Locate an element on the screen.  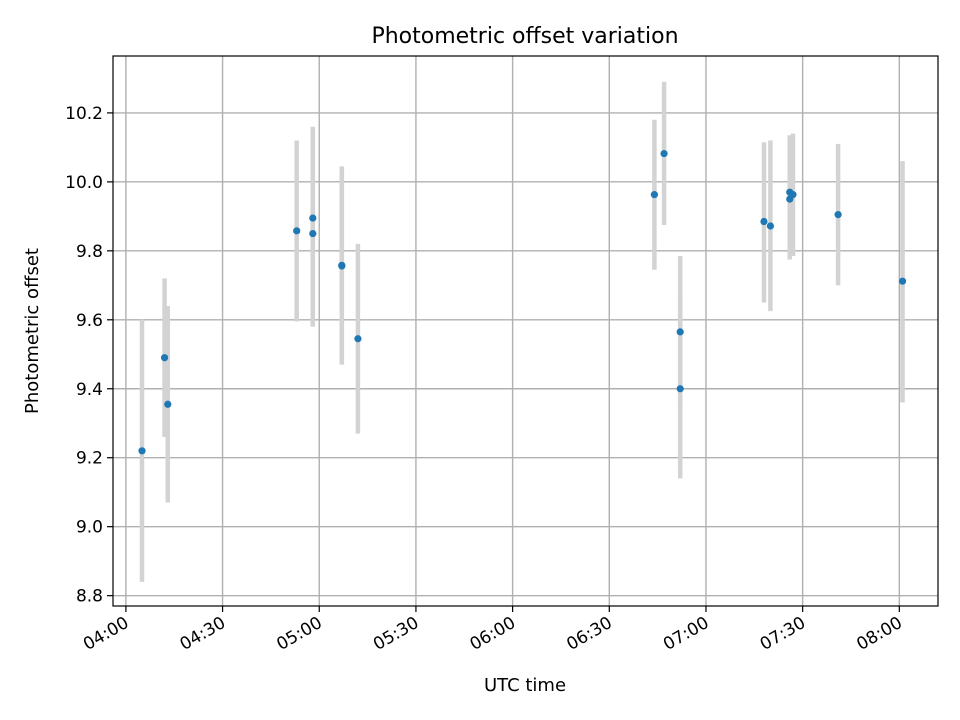
y-tick-label: 9.0 is located at coordinates (89, 528).